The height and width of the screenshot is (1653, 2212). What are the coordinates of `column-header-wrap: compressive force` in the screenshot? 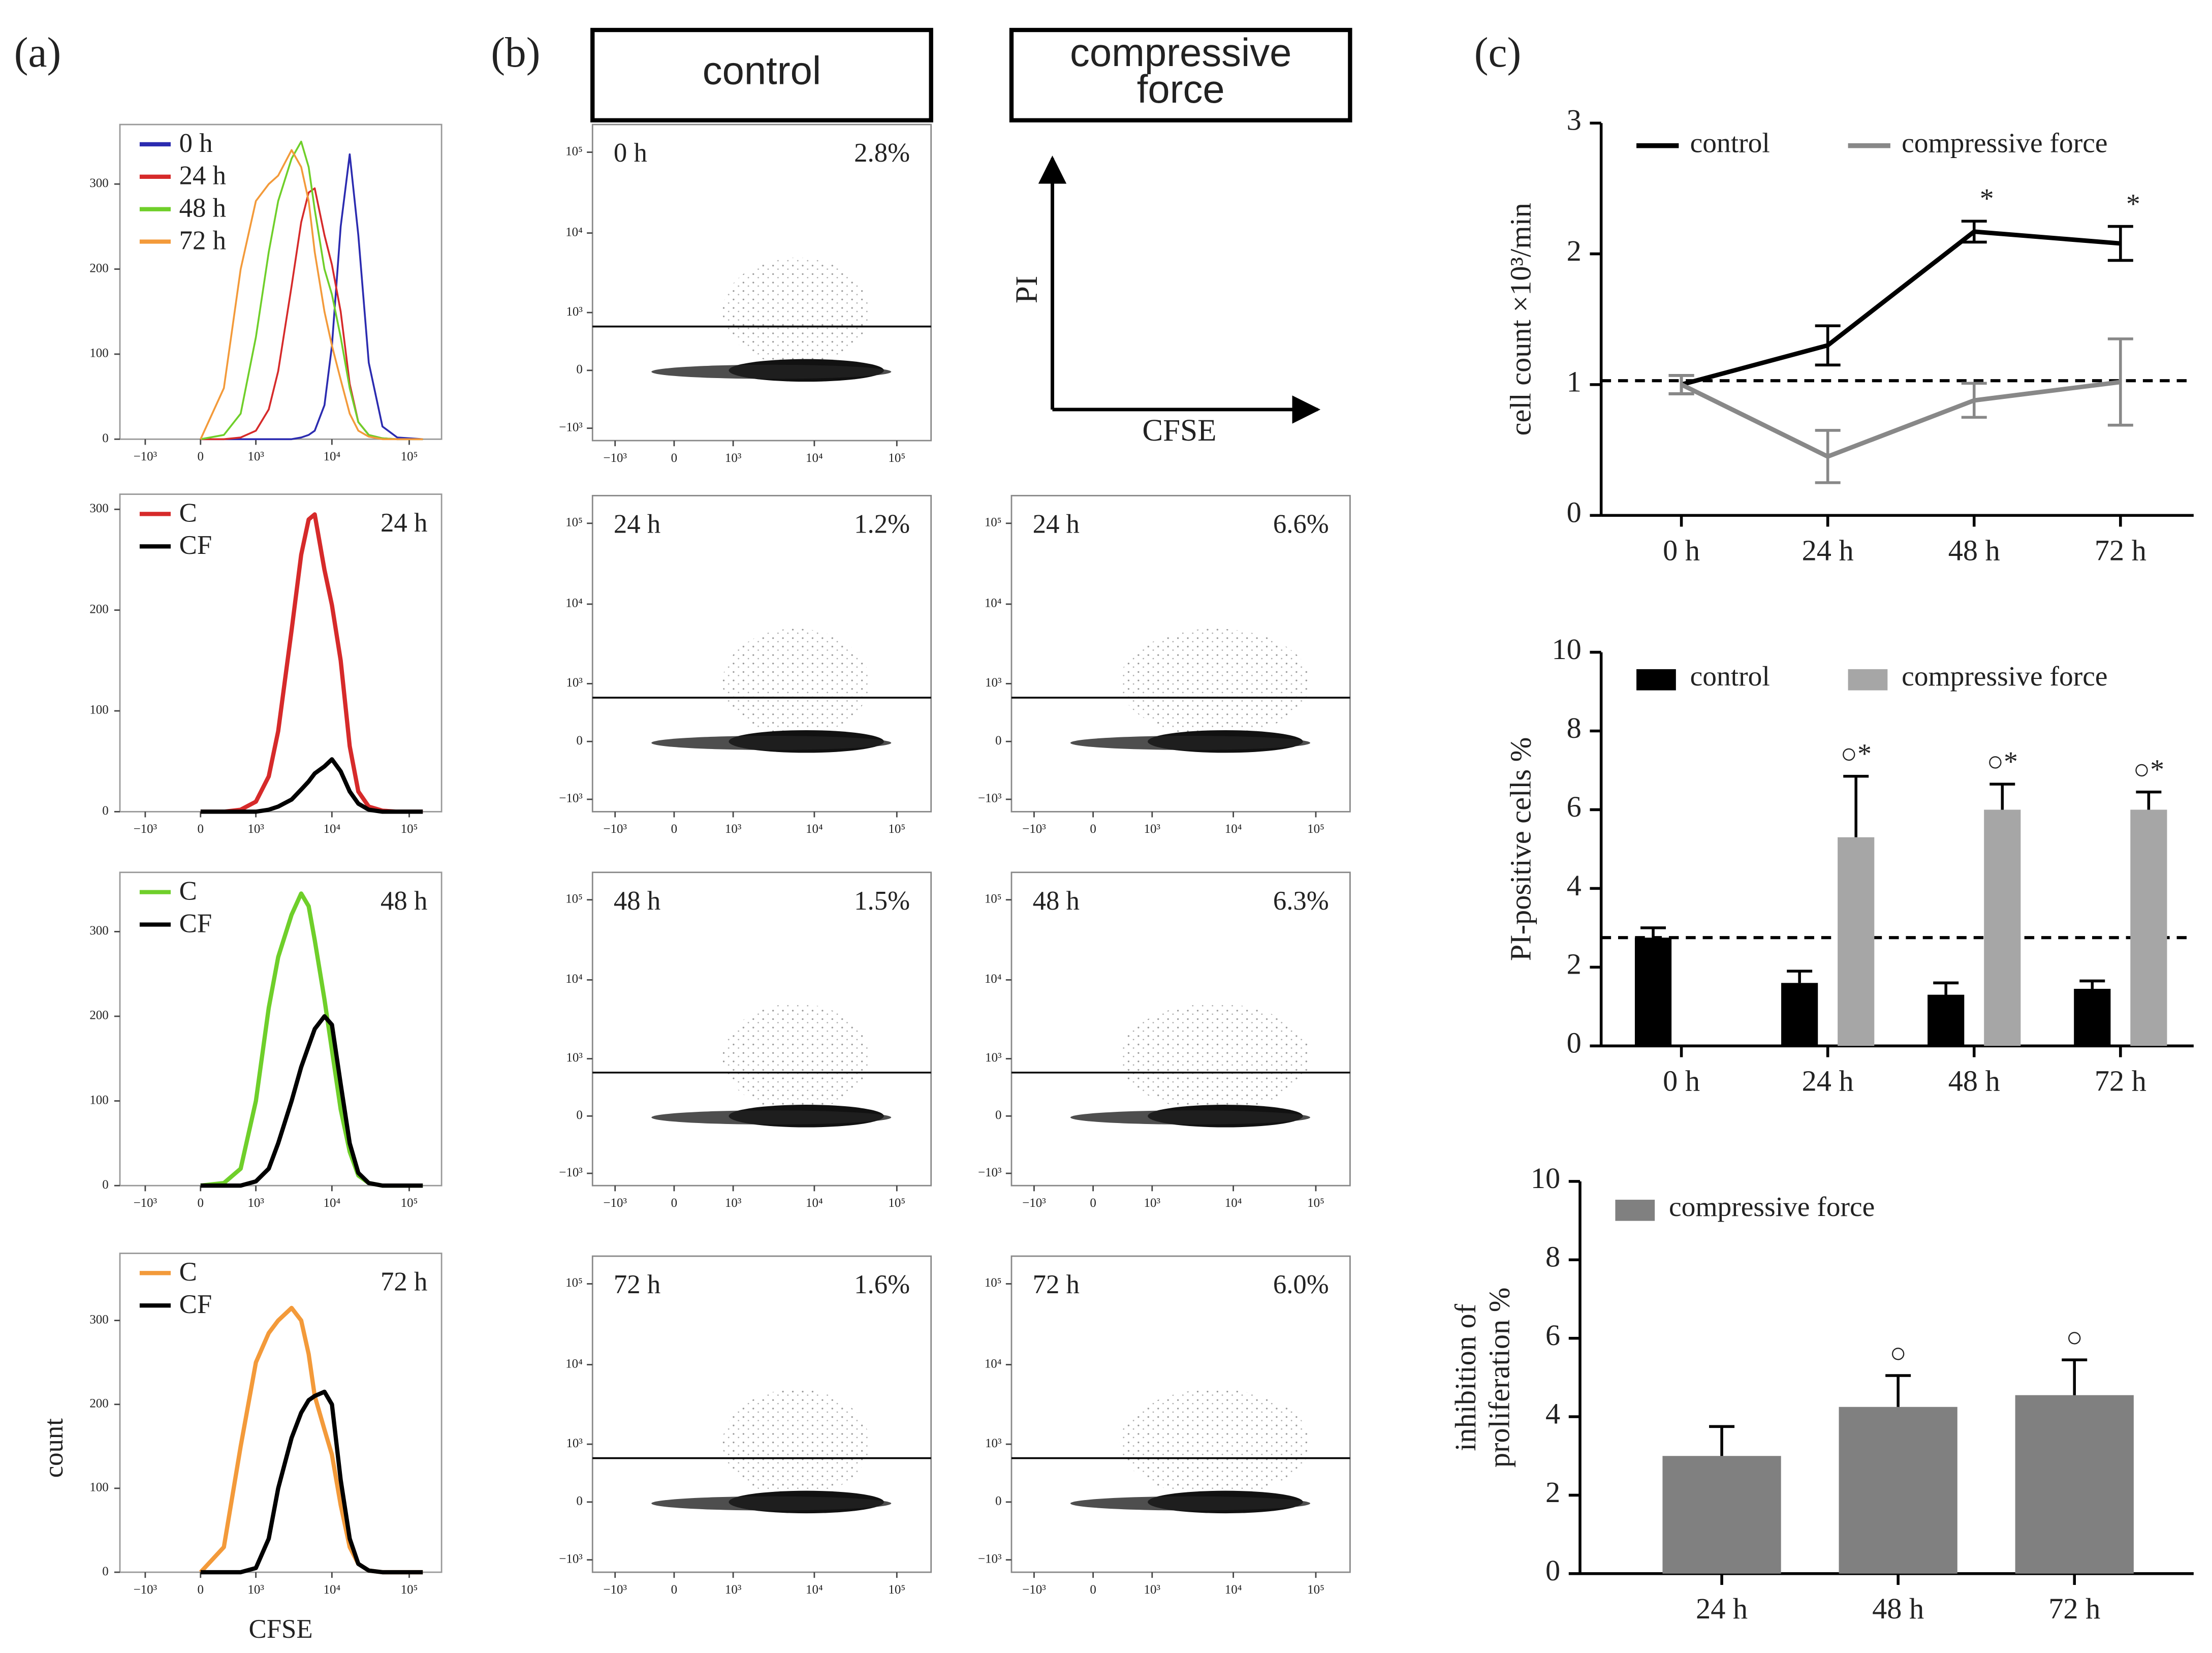 It's located at (1181, 71).